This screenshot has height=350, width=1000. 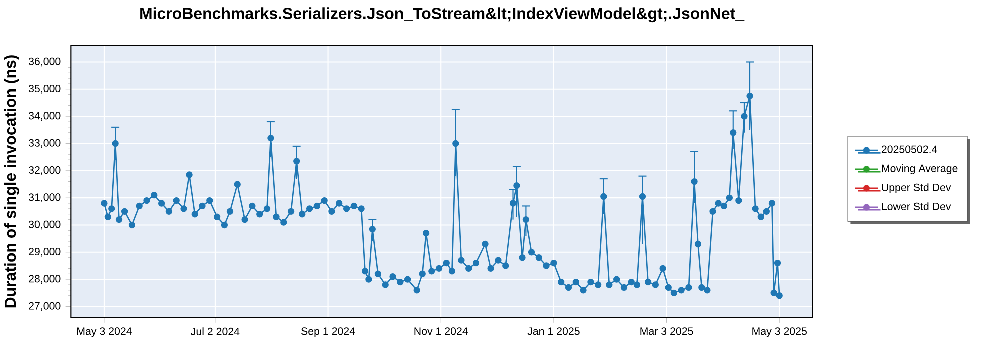 I want to click on legend-label: Moving Average, so click(x=920, y=169).